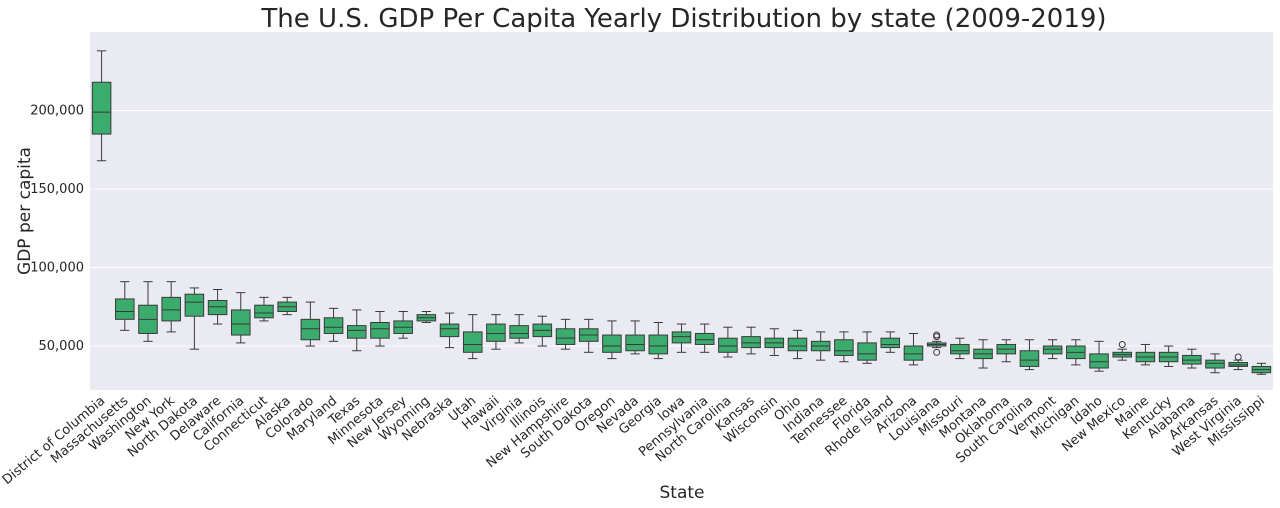 The height and width of the screenshot is (508, 1280). What do you see at coordinates (1145, 354) in the screenshot?
I see `box-maine` at bounding box center [1145, 354].